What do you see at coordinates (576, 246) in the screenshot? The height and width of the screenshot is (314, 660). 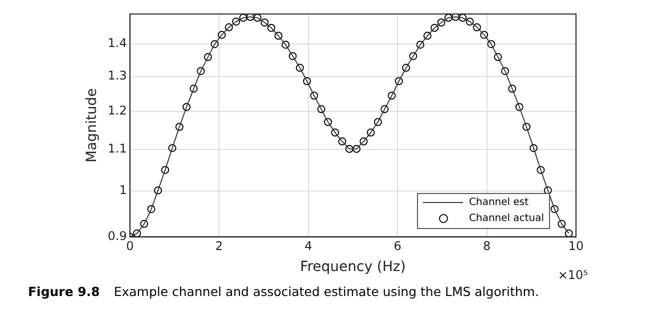 I see `x-tick-label: 10` at bounding box center [576, 246].